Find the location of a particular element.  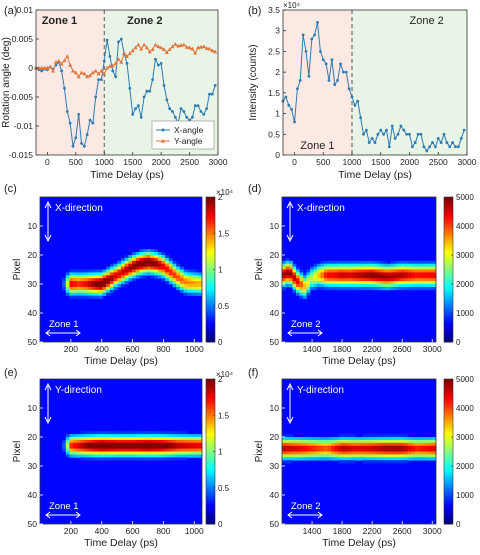

arrow-head is located at coordinates (78, 515).